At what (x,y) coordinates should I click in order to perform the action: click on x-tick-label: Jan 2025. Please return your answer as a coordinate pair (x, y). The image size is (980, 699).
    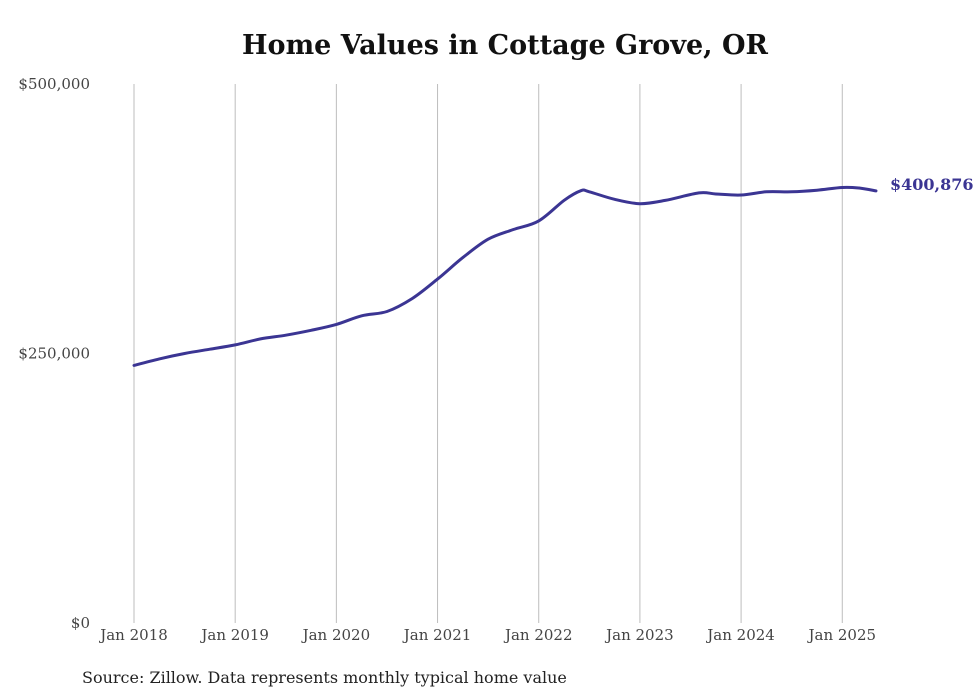
    Looking at the image, I should click on (841, 635).